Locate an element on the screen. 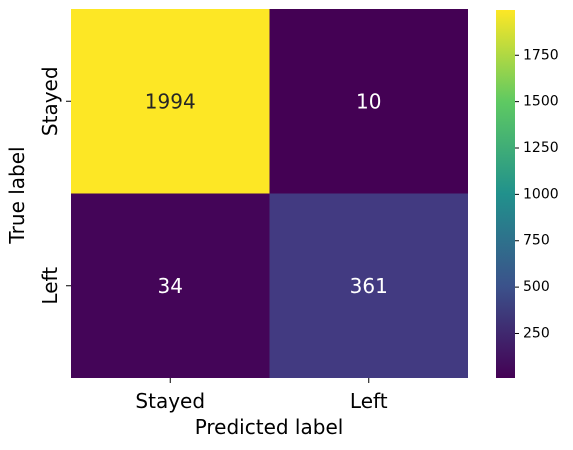 This screenshot has height=450, width=573. cell-value-label: 34 is located at coordinates (170, 286).